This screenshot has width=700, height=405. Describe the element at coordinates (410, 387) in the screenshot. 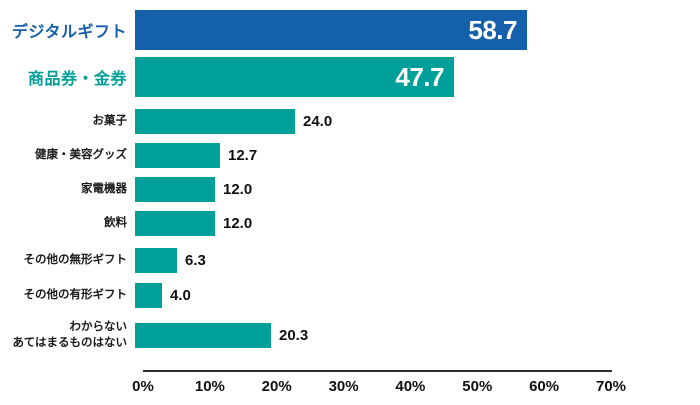

I see `x-axis-tick: 40%` at that location.